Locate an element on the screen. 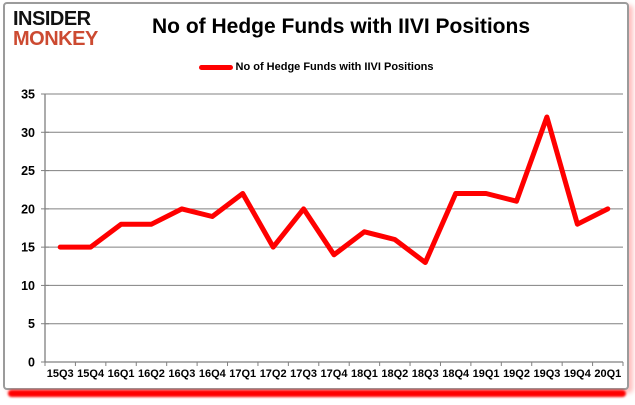  x-axis-tick-label: 20Q1 is located at coordinates (607, 374).